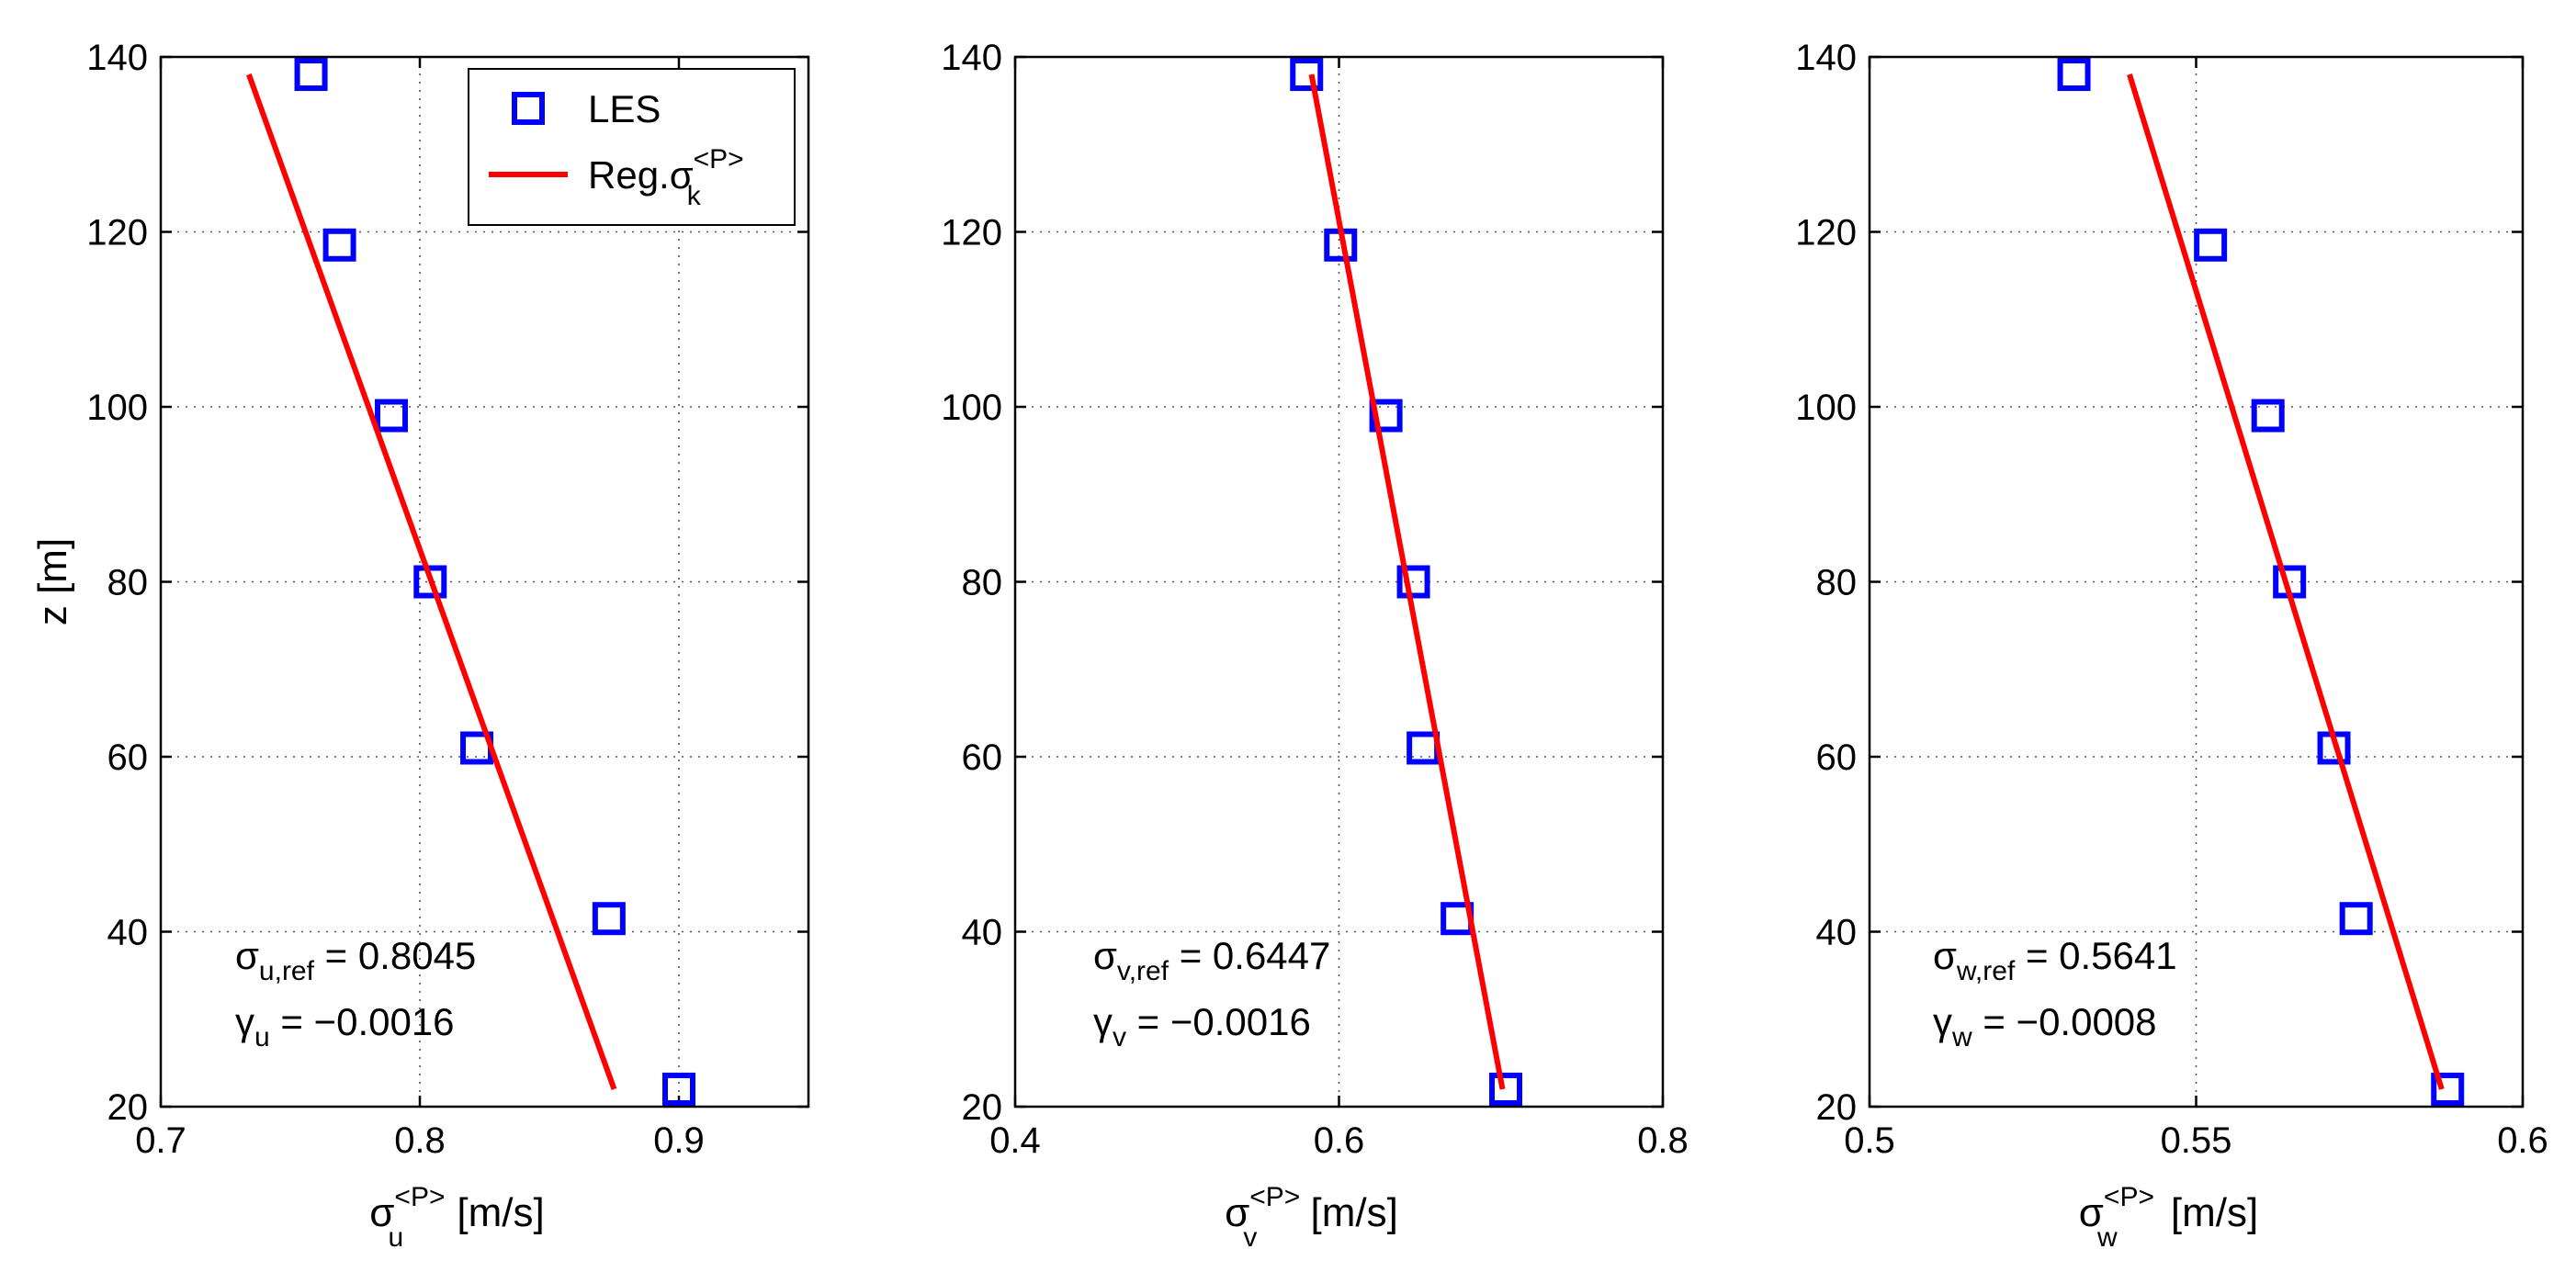 The height and width of the screenshot is (1283, 2576). Describe the element at coordinates (1249, 956) in the screenshot. I see `sigma-ref-value: = 0.6447` at that location.